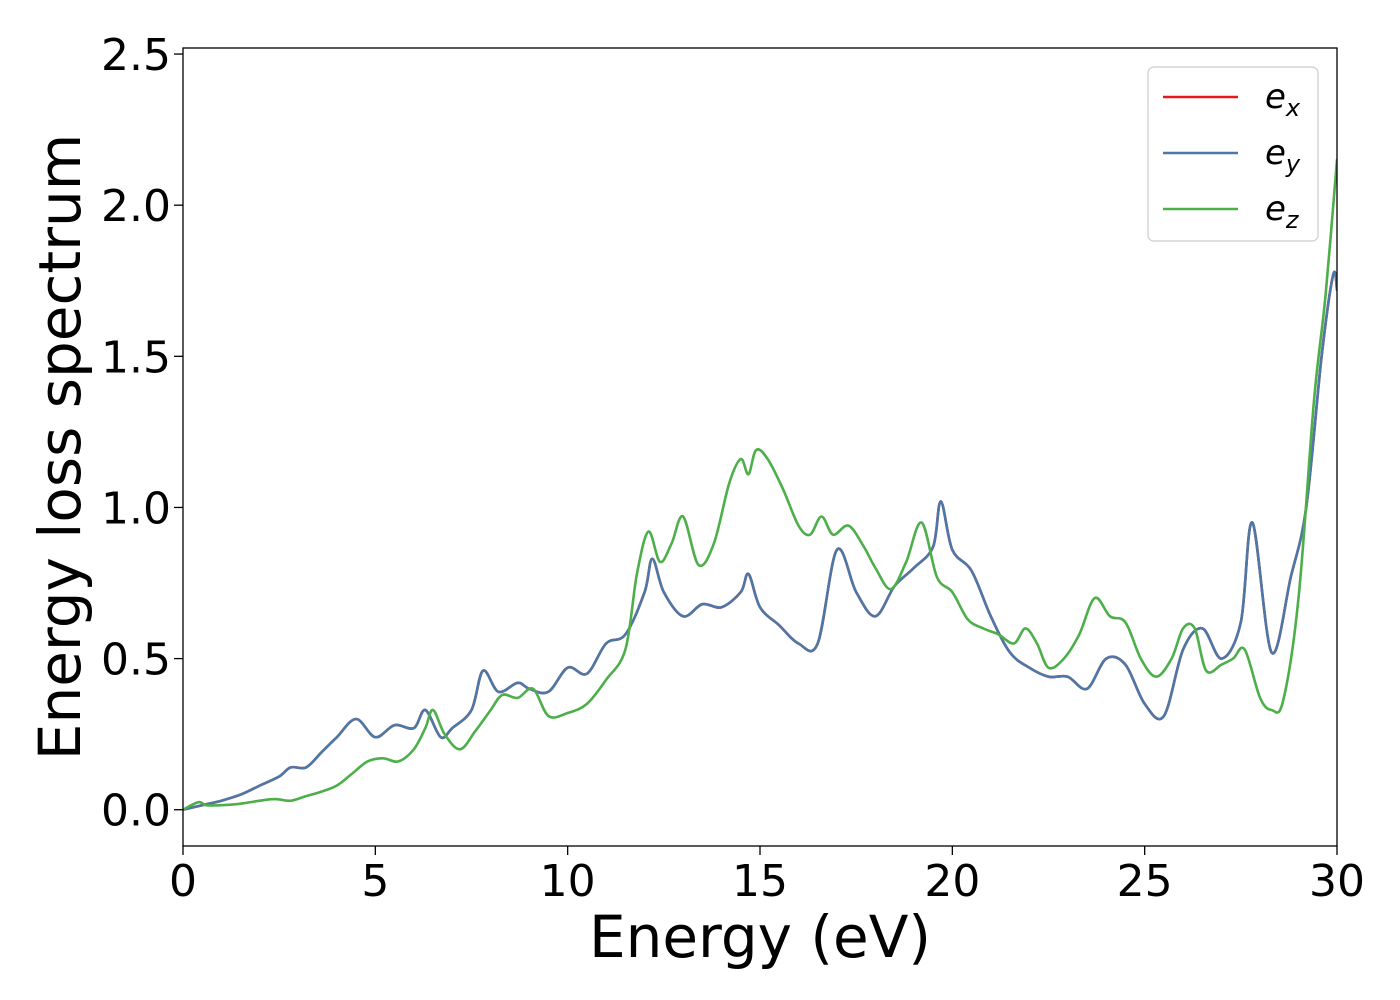 This screenshot has width=1400, height=1000. What do you see at coordinates (142, 433) in the screenshot?
I see `y-axis-ticks: 0.0 0.5 1.0 1.5 2.0 2.5` at bounding box center [142, 433].